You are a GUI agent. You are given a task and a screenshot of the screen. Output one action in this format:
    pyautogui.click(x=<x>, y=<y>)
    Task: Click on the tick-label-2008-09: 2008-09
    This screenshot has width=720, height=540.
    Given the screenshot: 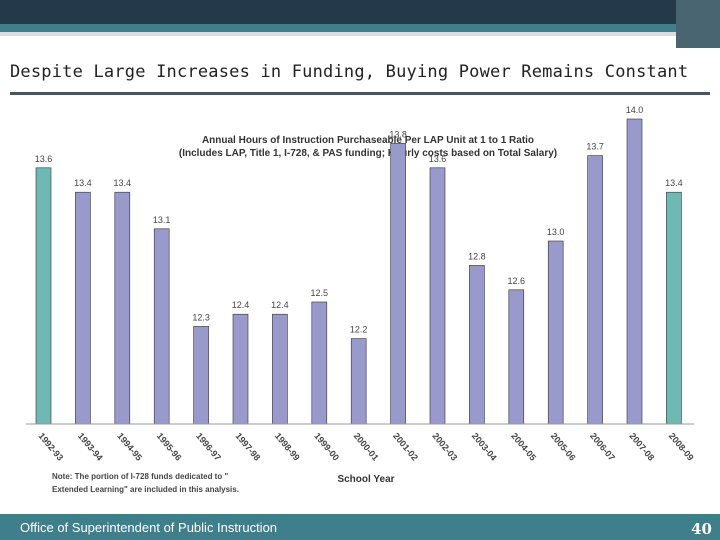 What is the action you would take?
    pyautogui.click(x=681, y=447)
    